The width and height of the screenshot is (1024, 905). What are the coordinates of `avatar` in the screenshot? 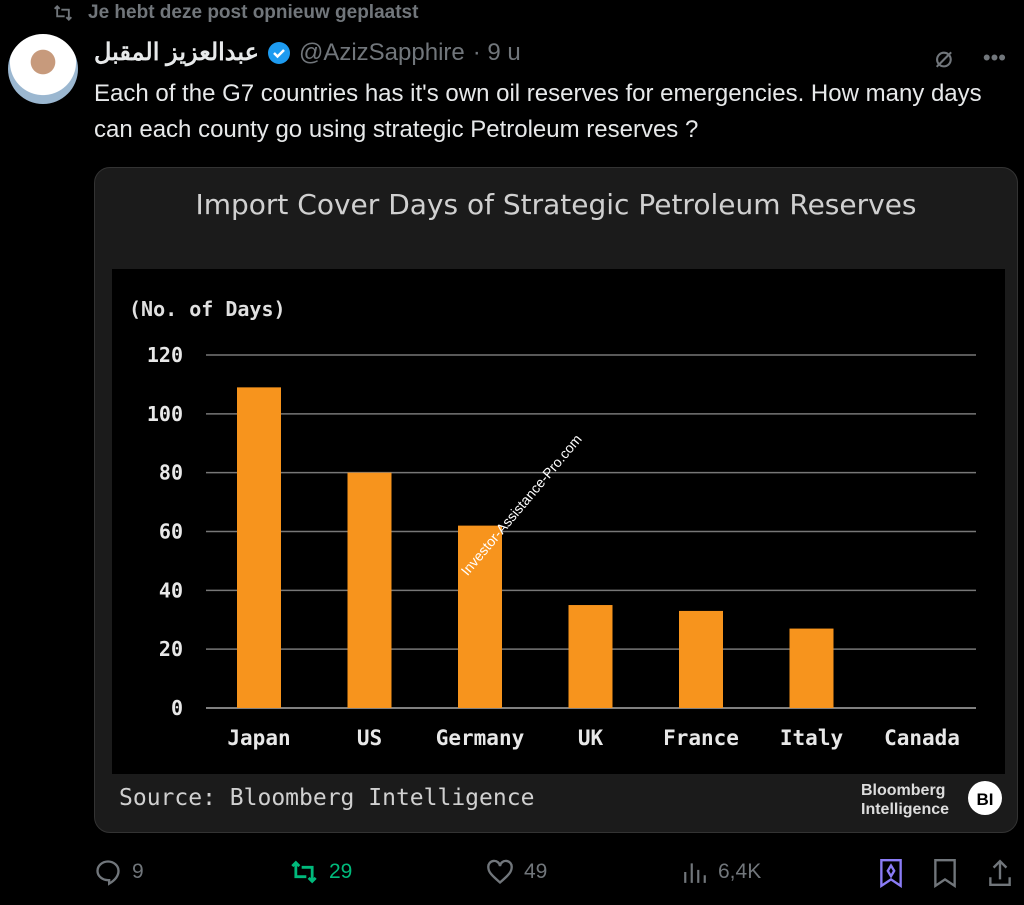 It's located at (43, 69).